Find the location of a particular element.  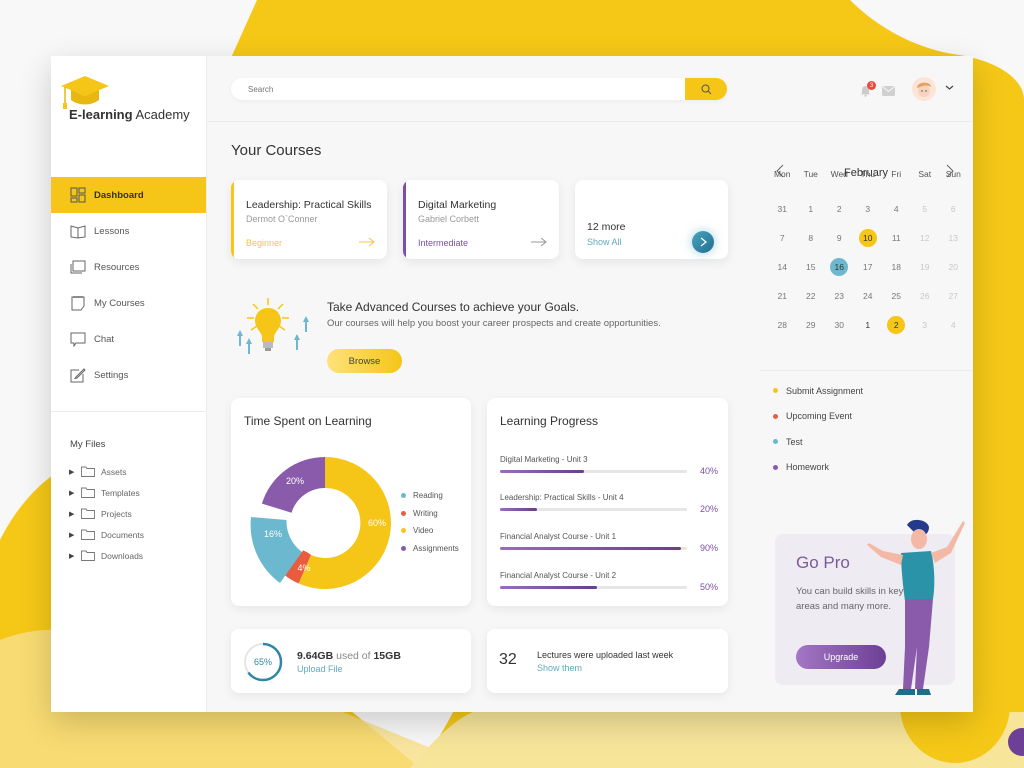

calendar-day: 12 is located at coordinates (925, 237).